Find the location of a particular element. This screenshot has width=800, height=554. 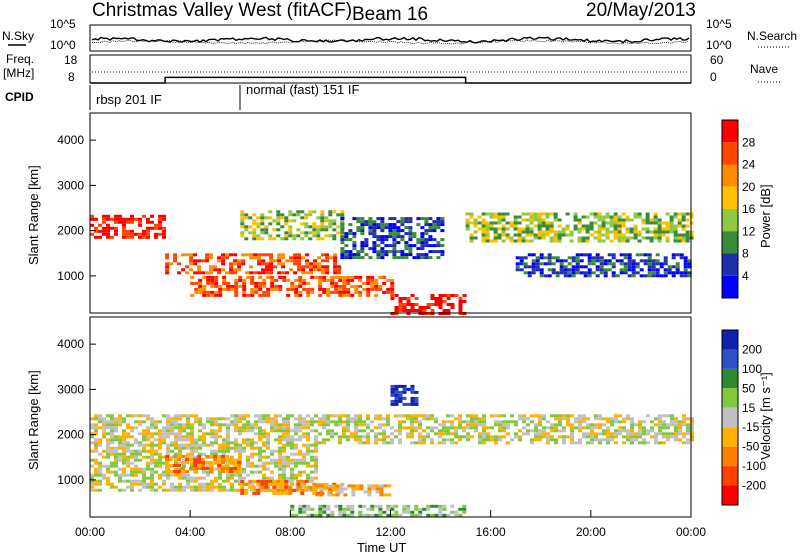

velocity-colorbar-tick: -200 is located at coordinates (754, 486).